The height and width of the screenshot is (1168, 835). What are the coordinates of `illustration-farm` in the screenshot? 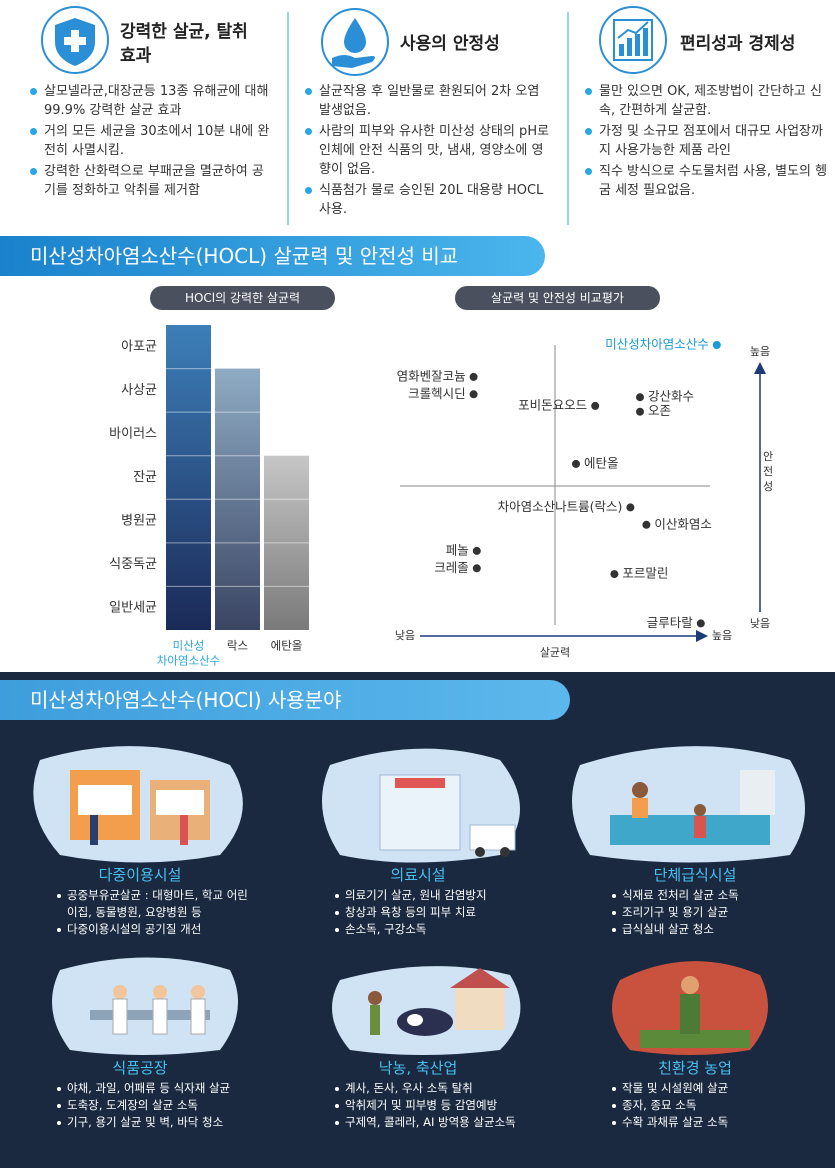 It's located at (690, 1008).